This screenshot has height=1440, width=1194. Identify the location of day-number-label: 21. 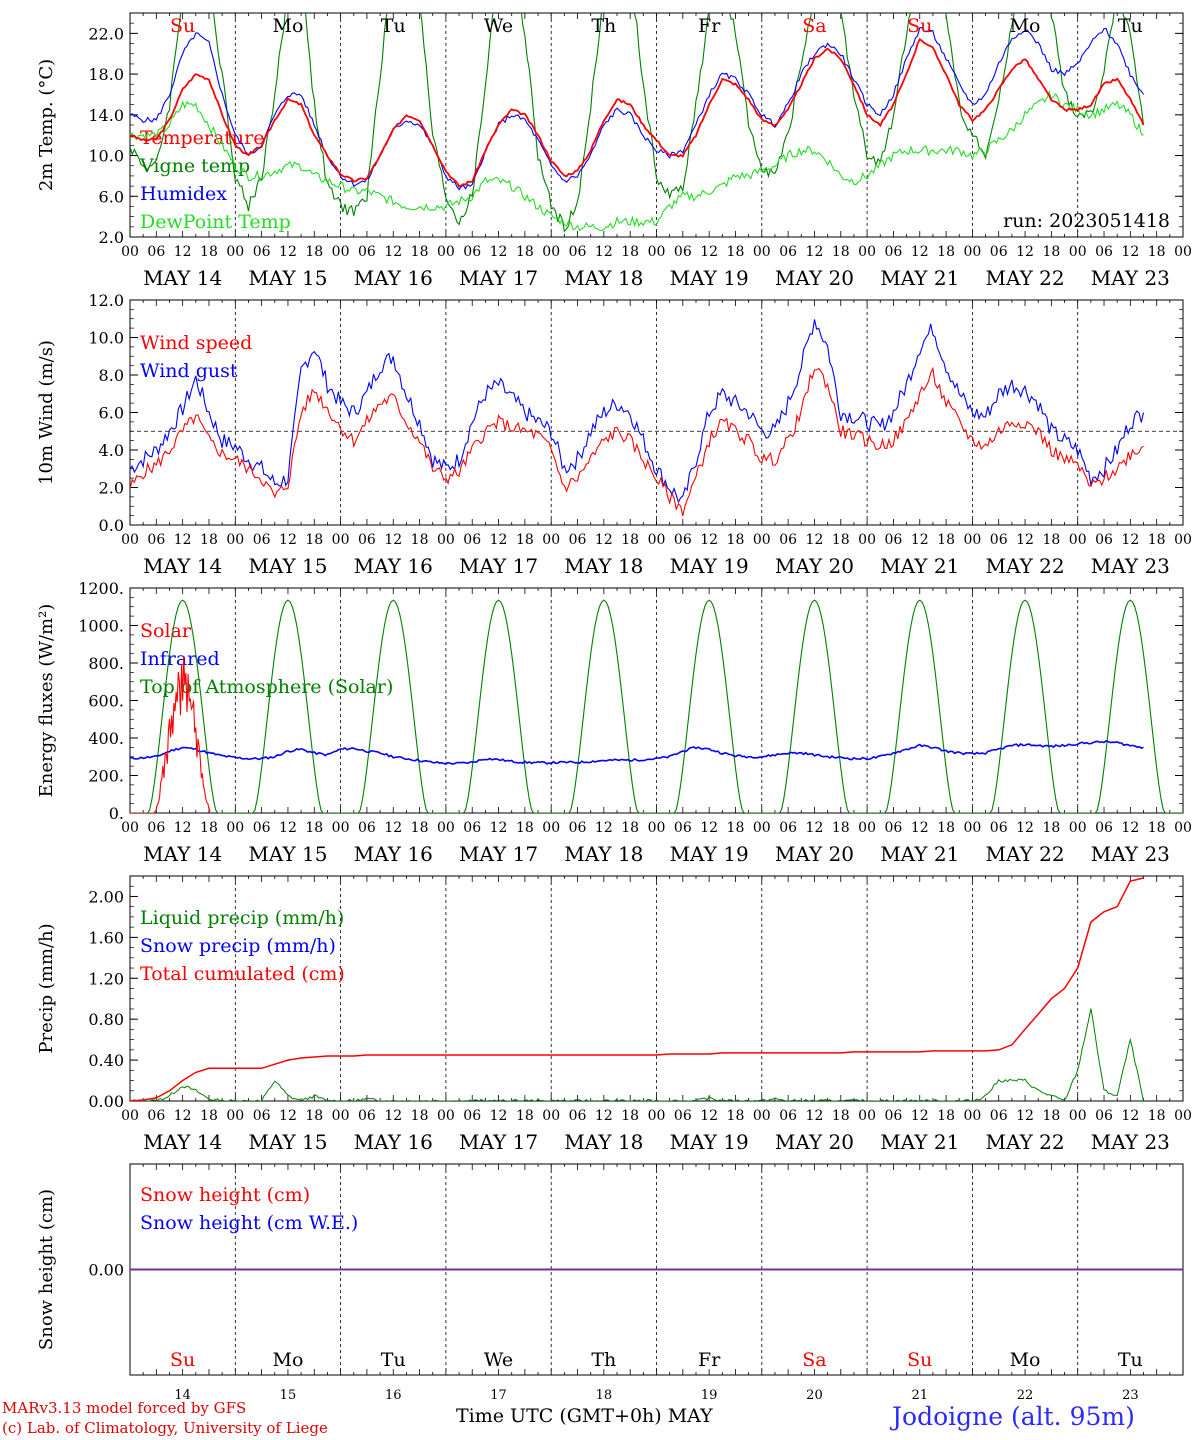
(919, 1394).